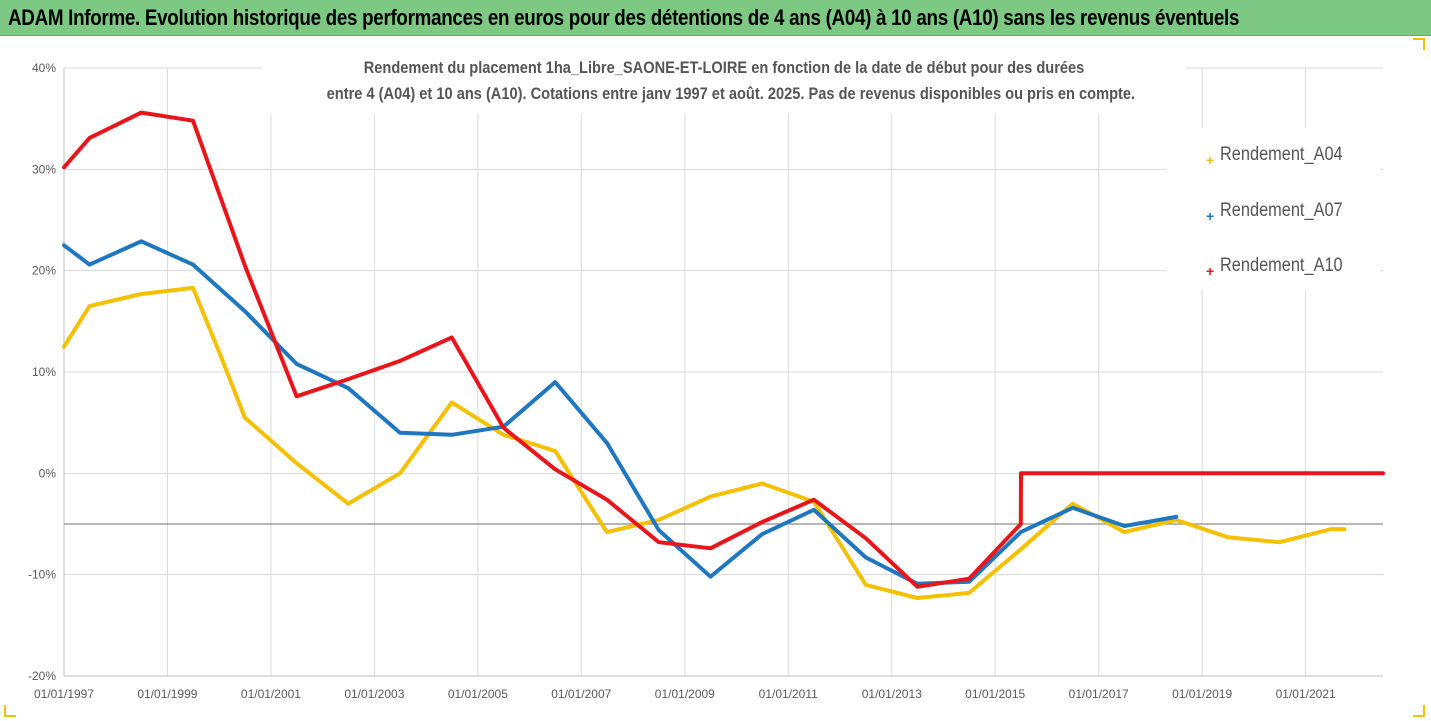 Image resolution: width=1431 pixels, height=721 pixels. What do you see at coordinates (167, 694) in the screenshot?
I see `x-tick-label: 01/01/1999` at bounding box center [167, 694].